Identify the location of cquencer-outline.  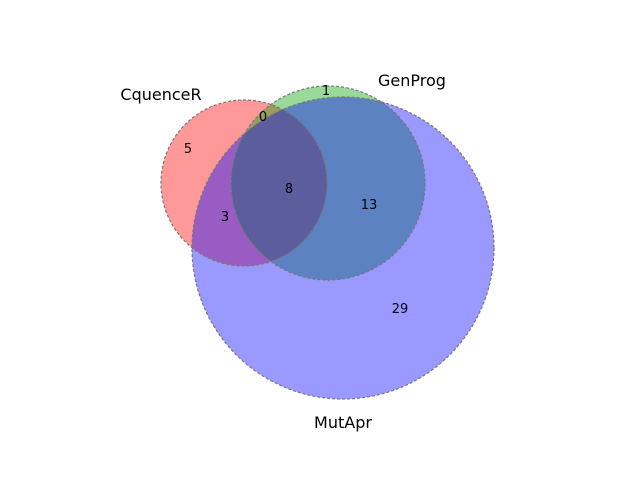
(244, 183).